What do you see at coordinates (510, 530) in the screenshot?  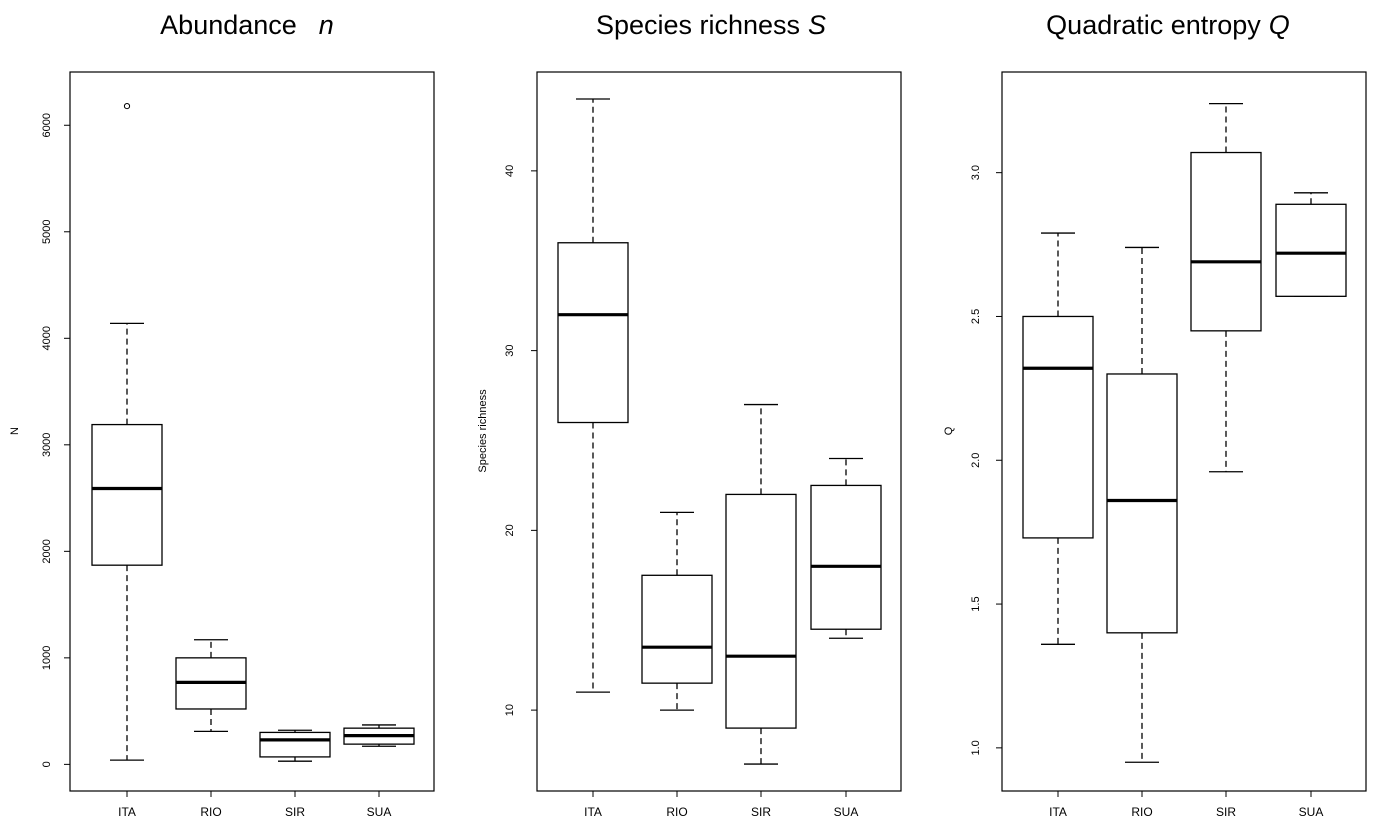 I see `y-tick-label: 20` at bounding box center [510, 530].